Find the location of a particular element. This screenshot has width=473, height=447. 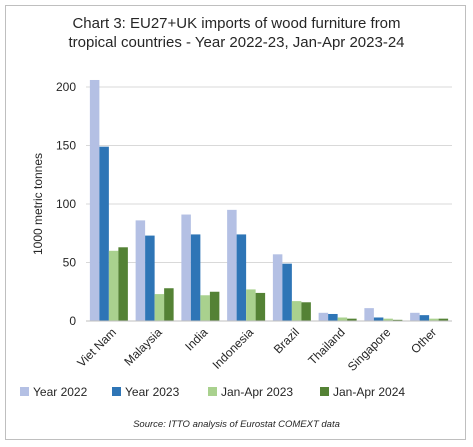

y-axis-ticks: 0 50 100 150 200 is located at coordinates (66, 204).